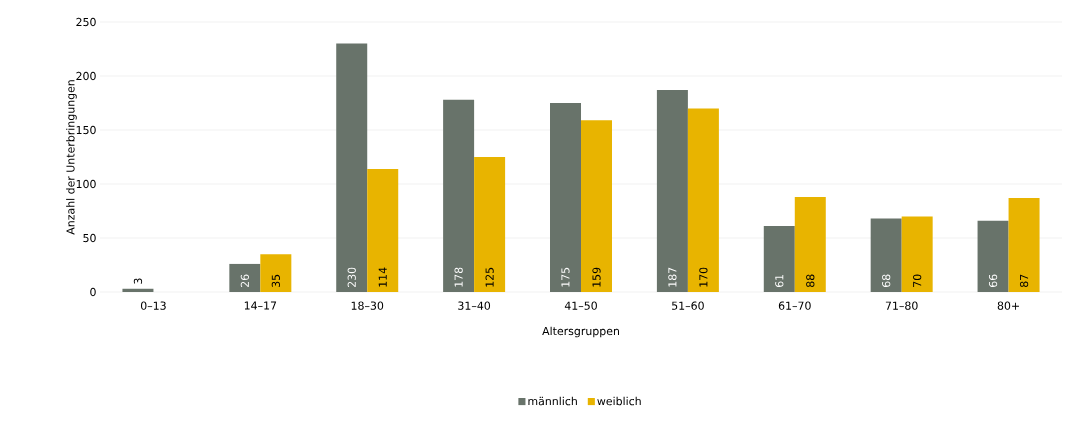  I want to click on x-tick-label: 14–17, so click(260, 305).